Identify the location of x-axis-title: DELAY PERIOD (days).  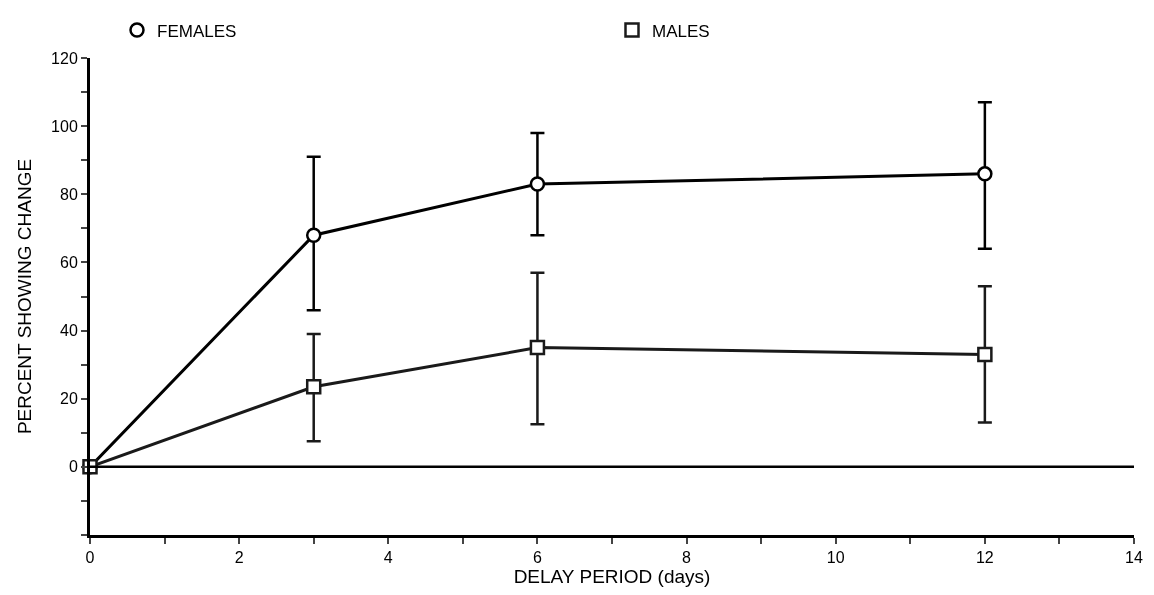
(612, 577).